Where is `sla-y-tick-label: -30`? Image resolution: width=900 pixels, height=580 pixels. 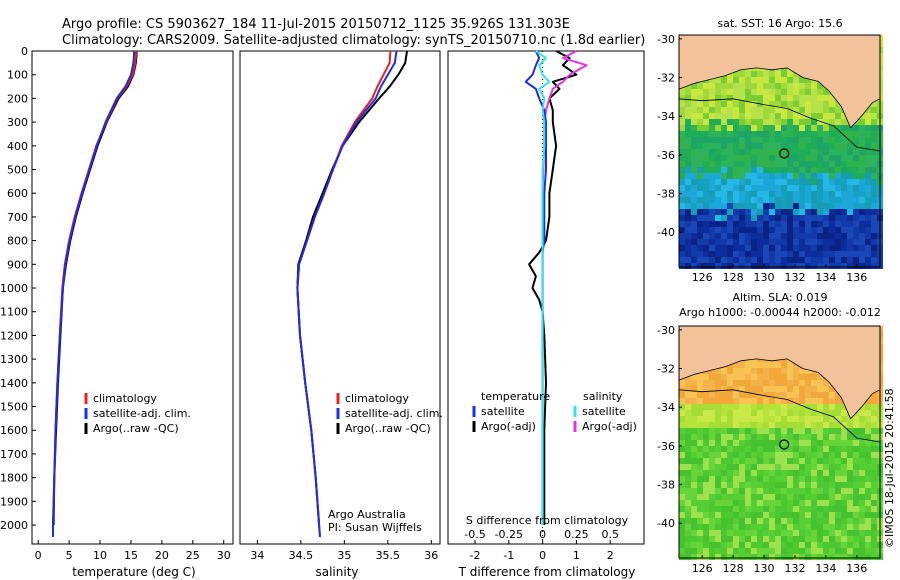 sla-y-tick-label: -30 is located at coordinates (666, 330).